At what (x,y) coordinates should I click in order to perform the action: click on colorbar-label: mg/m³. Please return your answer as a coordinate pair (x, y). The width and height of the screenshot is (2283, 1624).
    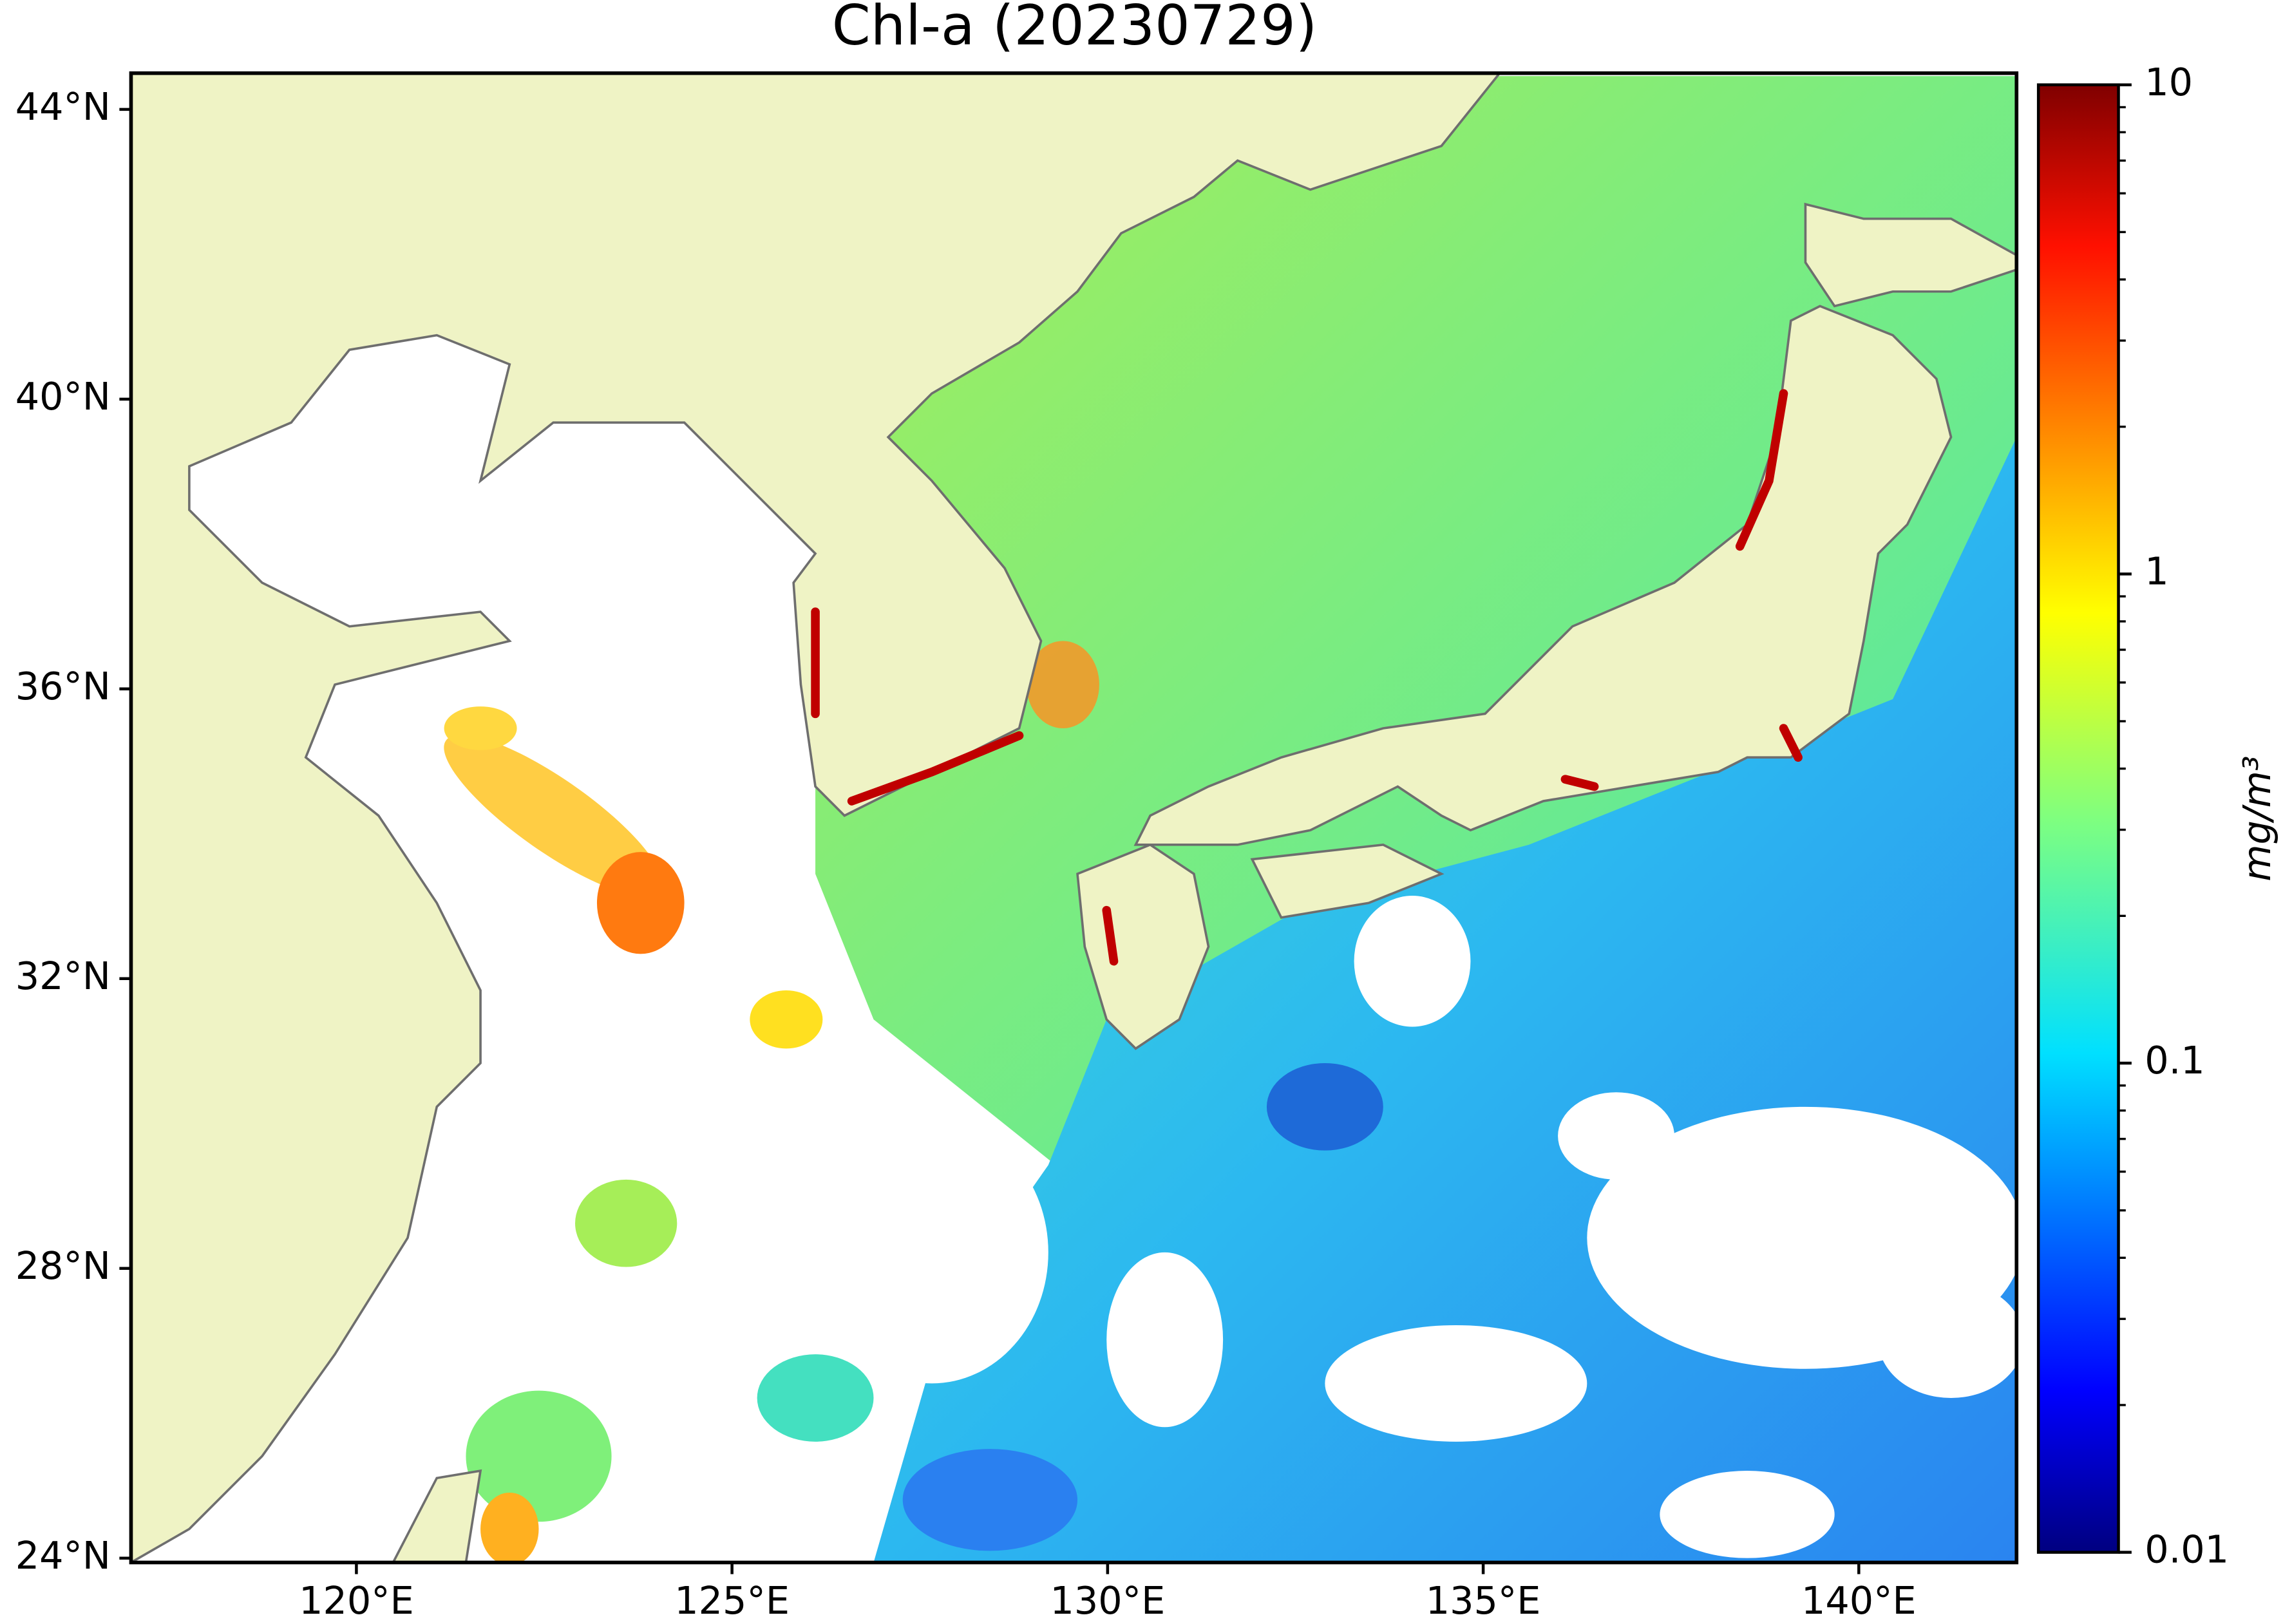
    Looking at the image, I should click on (2257, 819).